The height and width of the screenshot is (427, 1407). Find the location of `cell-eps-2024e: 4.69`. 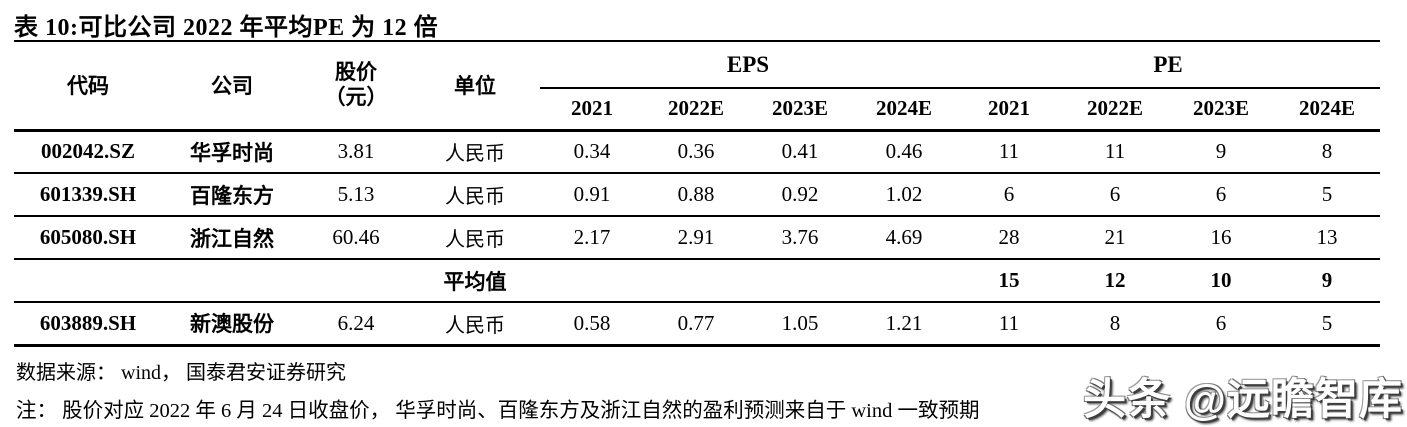

cell-eps-2024e: 4.69 is located at coordinates (904, 237).